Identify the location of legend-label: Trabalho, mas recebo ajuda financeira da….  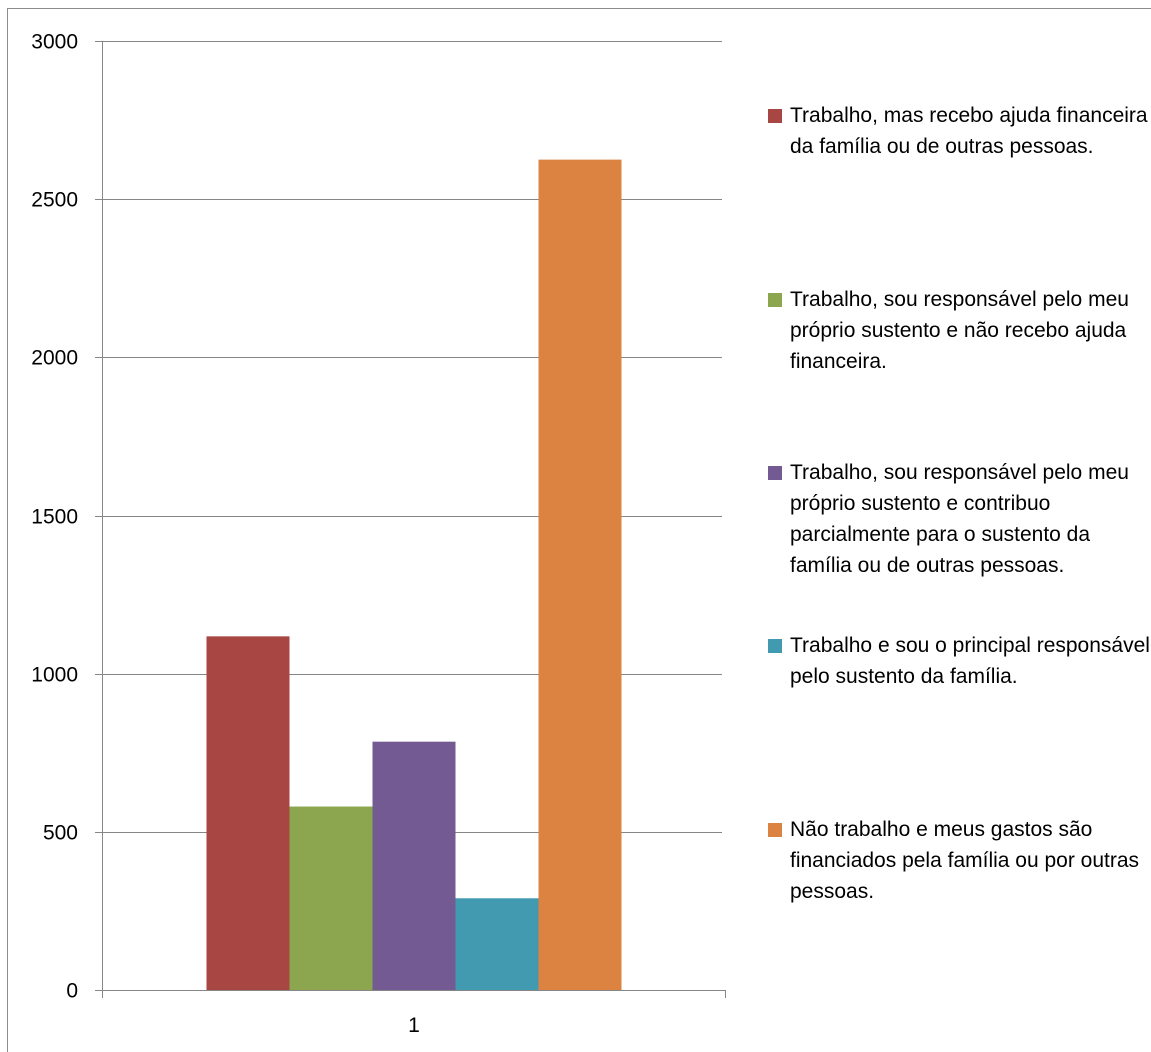
(969, 131).